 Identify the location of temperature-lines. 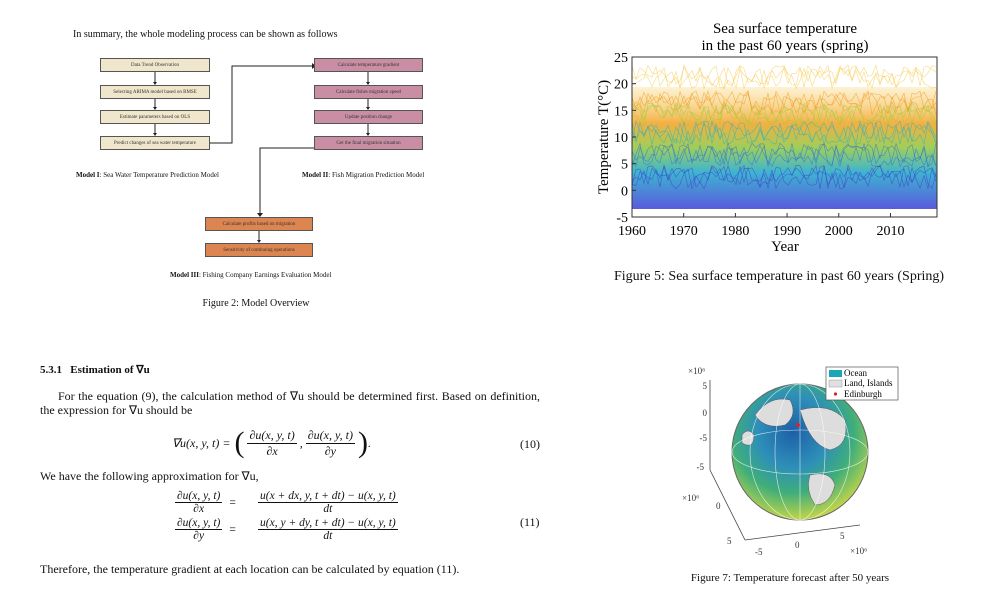
(784, 136).